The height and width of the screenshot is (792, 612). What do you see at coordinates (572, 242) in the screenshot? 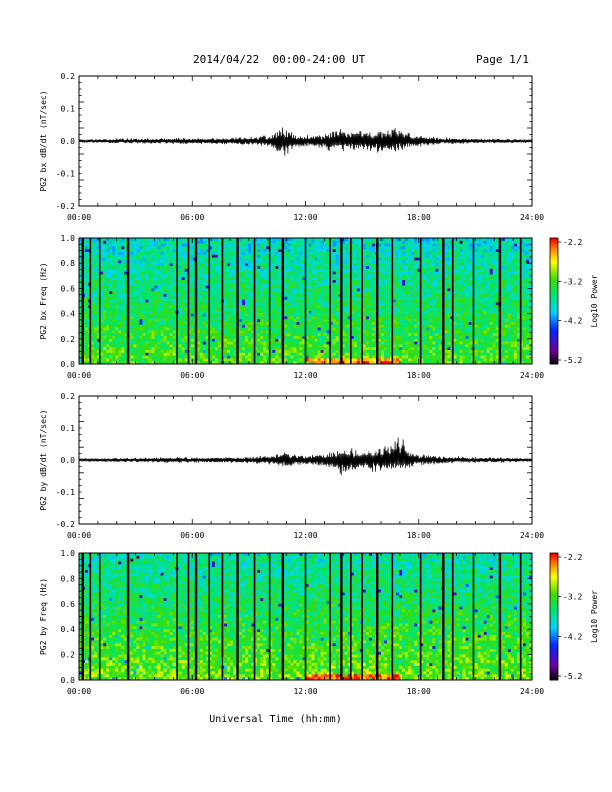
I see `colorbar-tick-label: -2.2` at bounding box center [572, 242].